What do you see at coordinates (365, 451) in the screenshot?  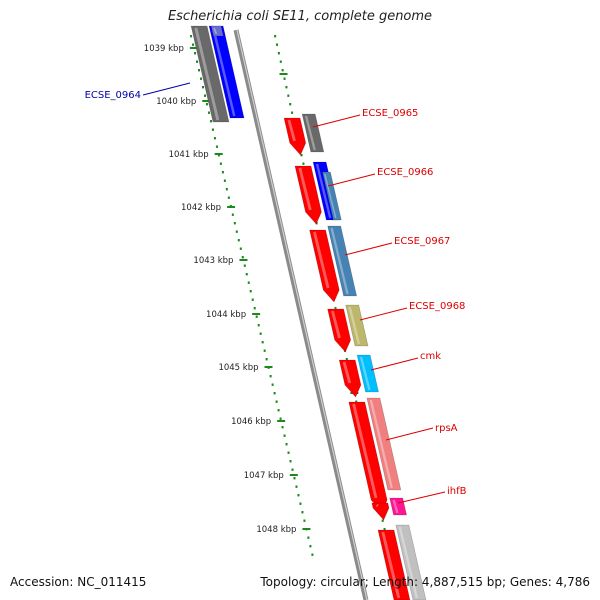 I see `rpsA-cds-arrow-shine` at bounding box center [365, 451].